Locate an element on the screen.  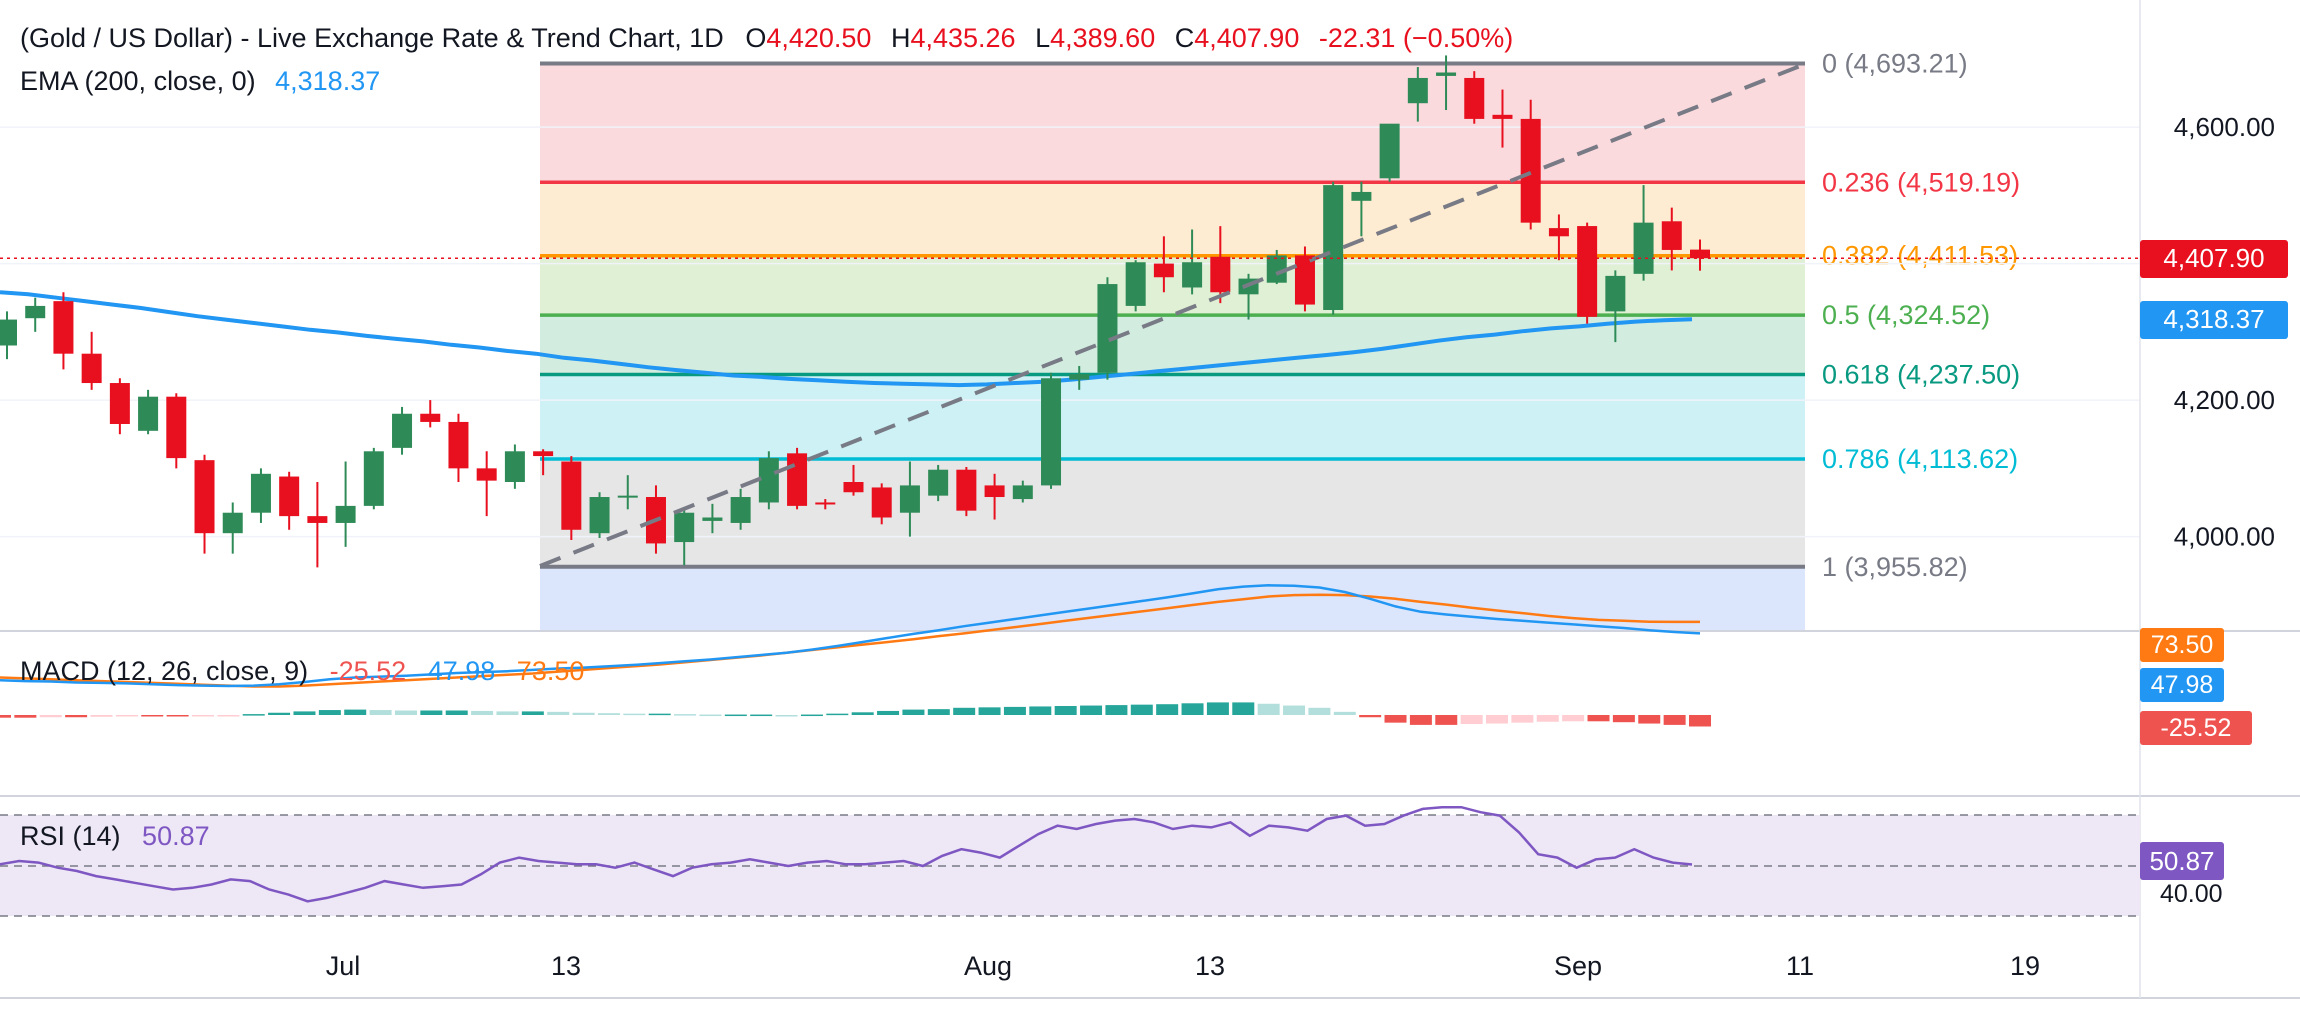
macd-line-tag: 47.98 is located at coordinates (2182, 685).